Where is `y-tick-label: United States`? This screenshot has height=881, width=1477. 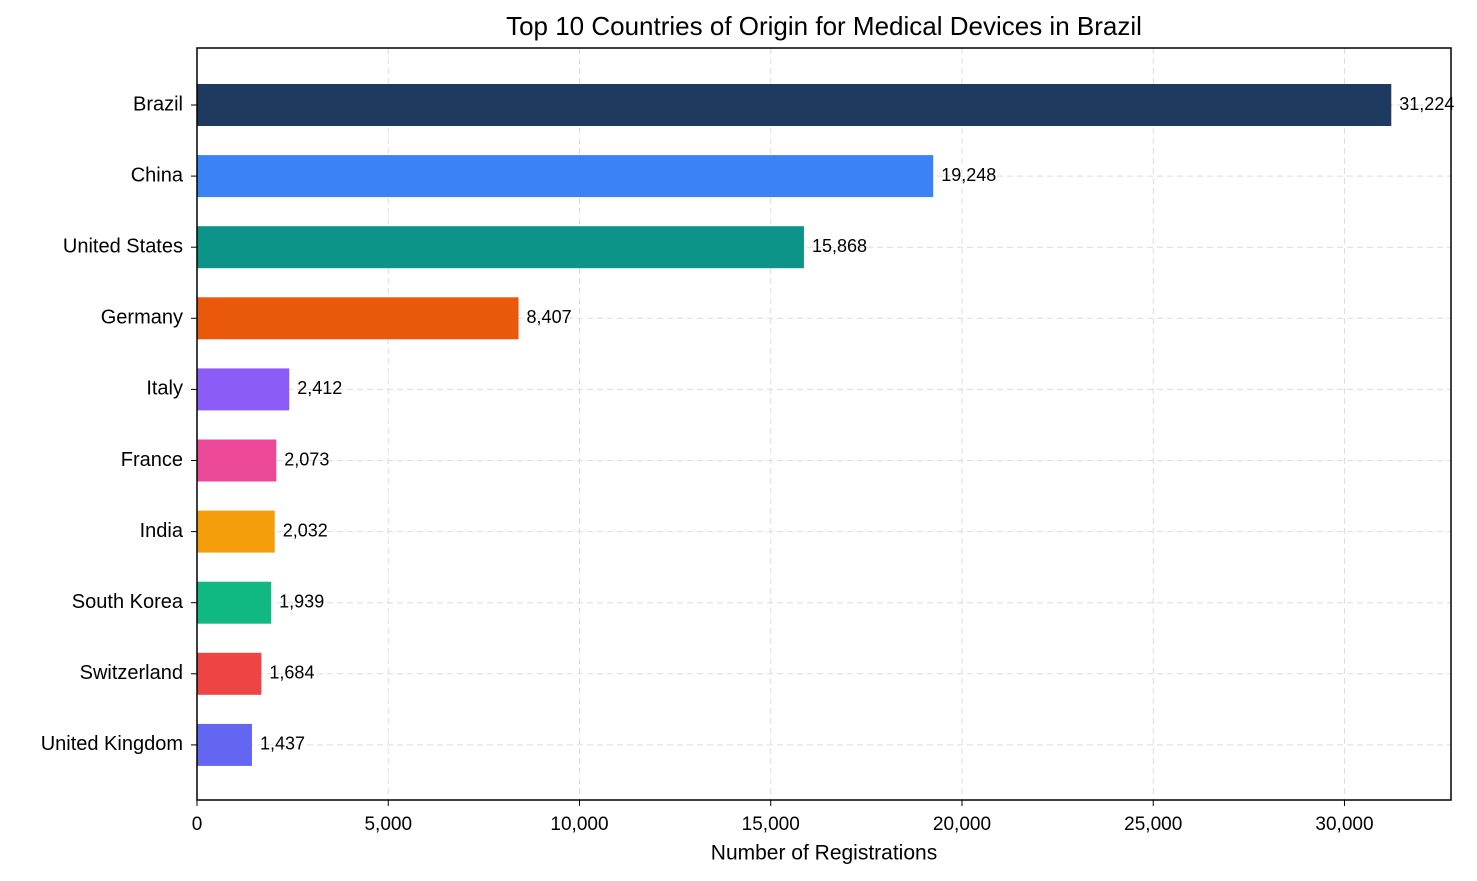
y-tick-label: United States is located at coordinates (123, 246).